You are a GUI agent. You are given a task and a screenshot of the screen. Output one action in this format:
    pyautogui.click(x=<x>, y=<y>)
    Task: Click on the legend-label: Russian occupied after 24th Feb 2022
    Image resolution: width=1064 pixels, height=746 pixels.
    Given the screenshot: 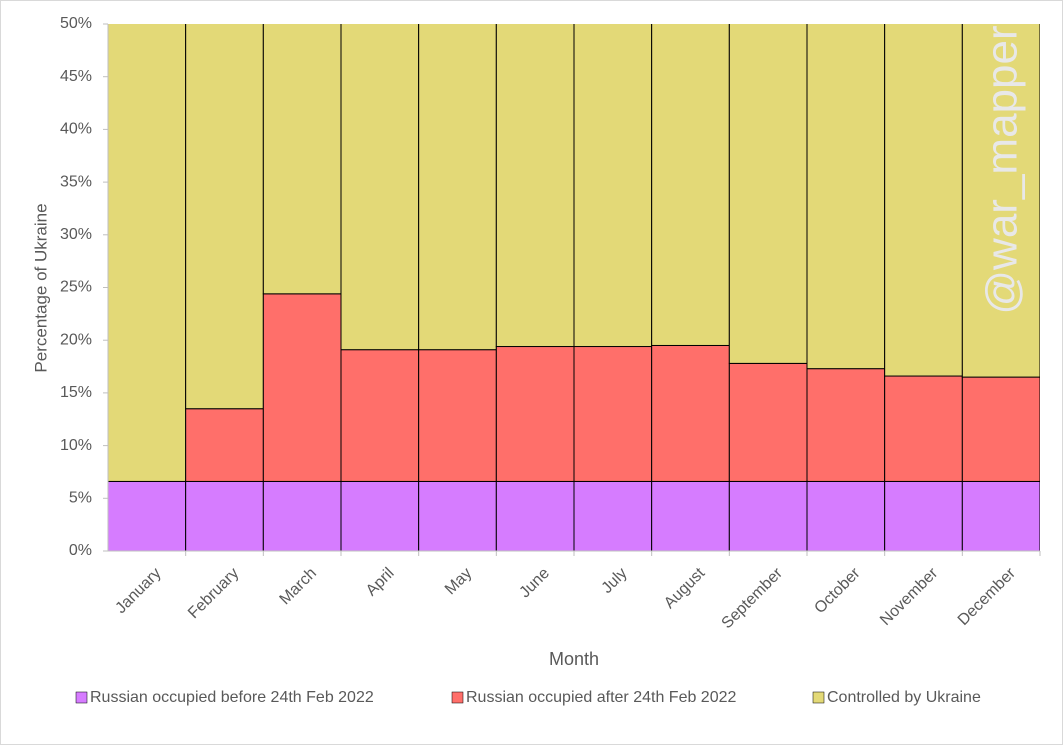 What is the action you would take?
    pyautogui.click(x=601, y=697)
    